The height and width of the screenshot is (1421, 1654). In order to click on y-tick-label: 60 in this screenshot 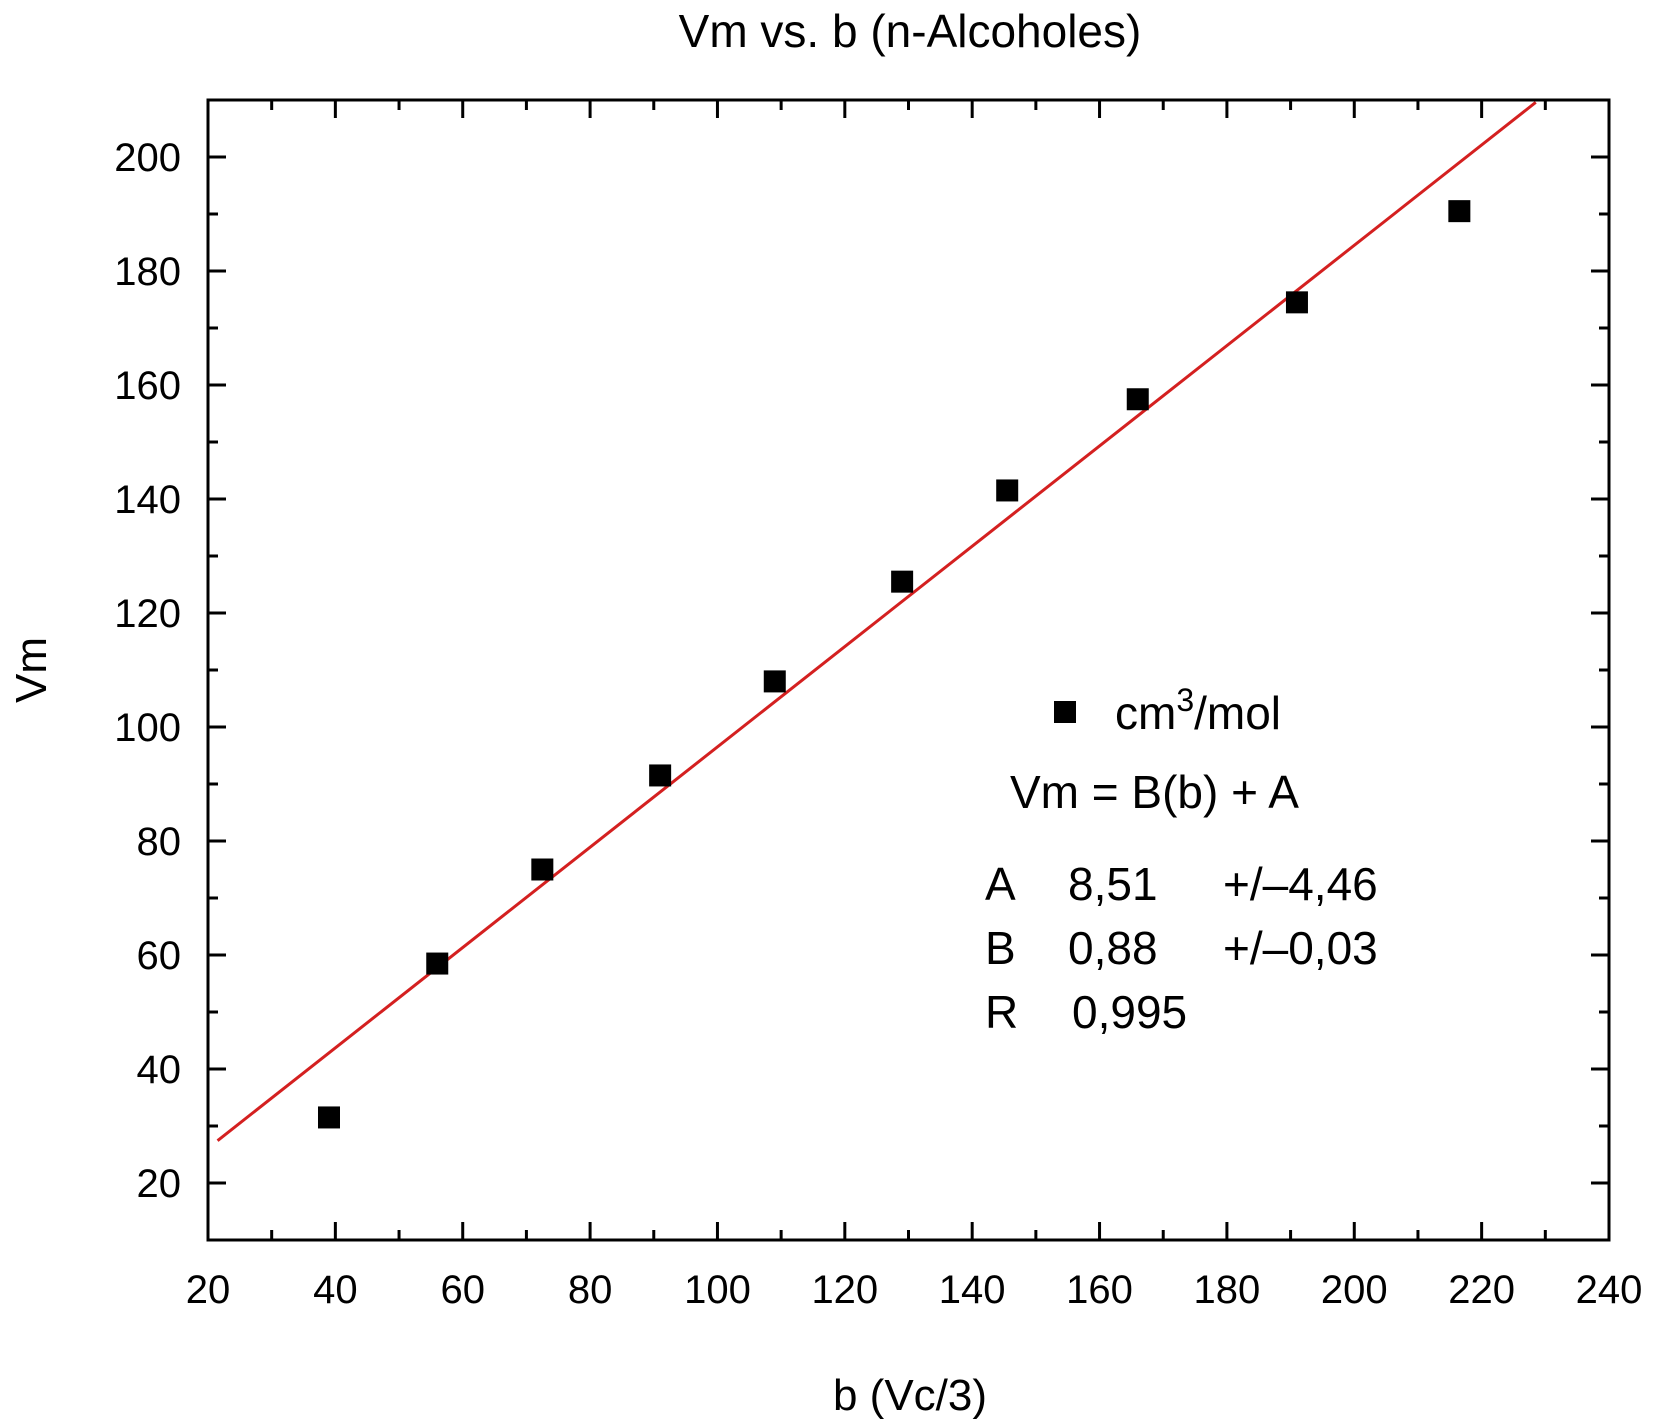, I will do `click(159, 956)`.